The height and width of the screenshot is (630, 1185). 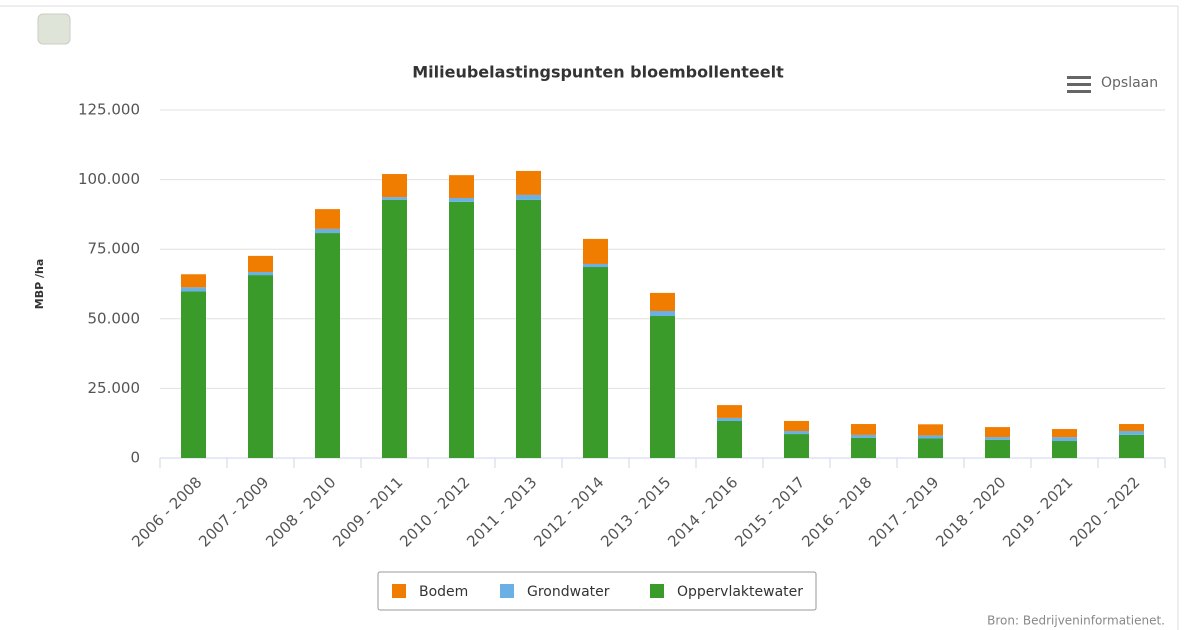 I want to click on chart-title: Milieubelastingspunten bloembollenteelt, so click(x=598, y=72).